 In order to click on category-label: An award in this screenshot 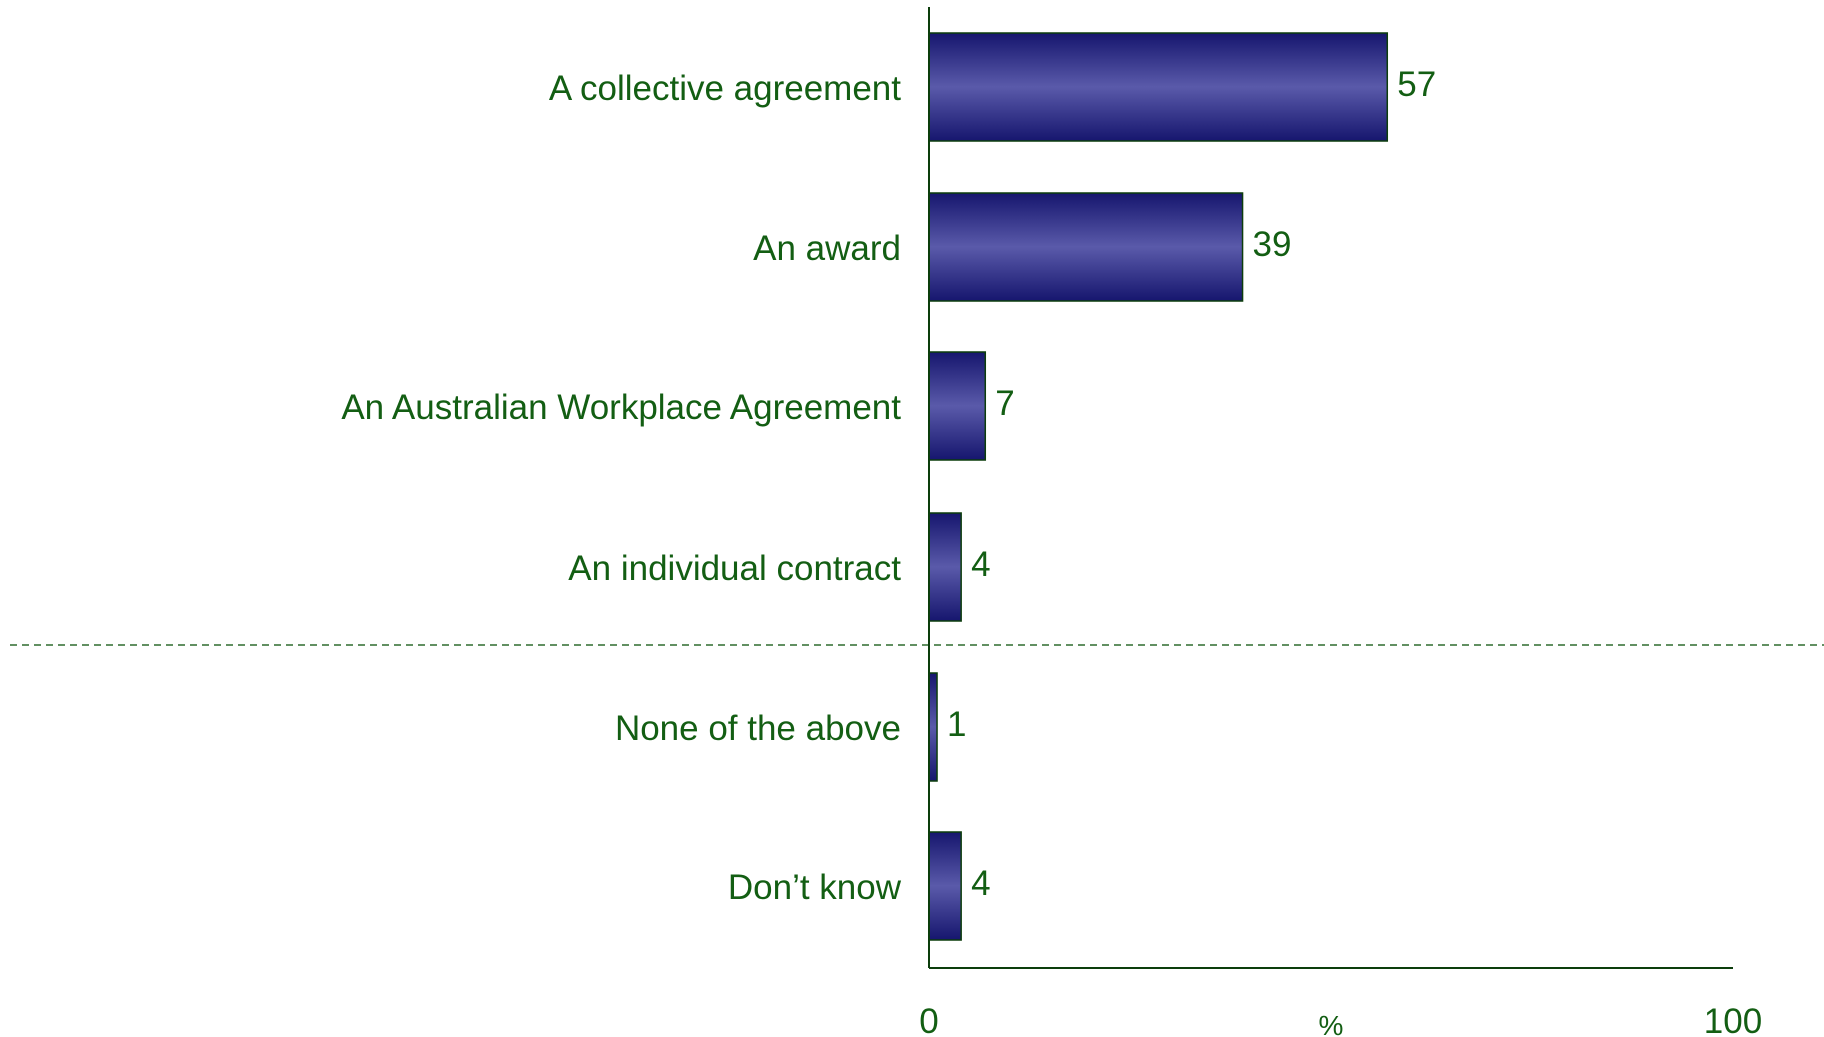, I will do `click(827, 248)`.